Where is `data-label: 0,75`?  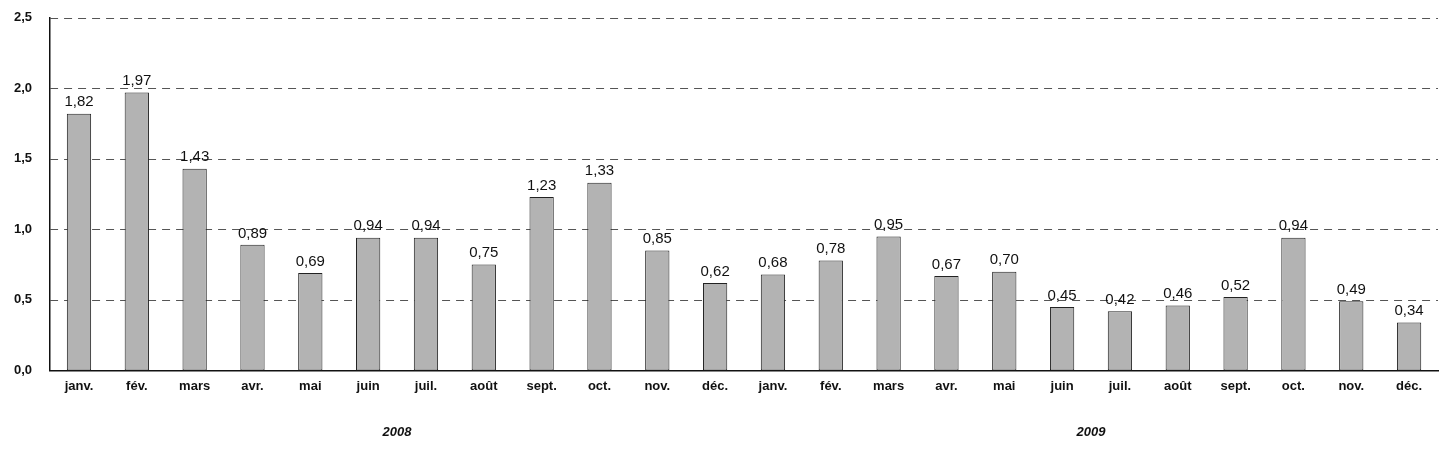
data-label: 0,75 is located at coordinates (484, 252).